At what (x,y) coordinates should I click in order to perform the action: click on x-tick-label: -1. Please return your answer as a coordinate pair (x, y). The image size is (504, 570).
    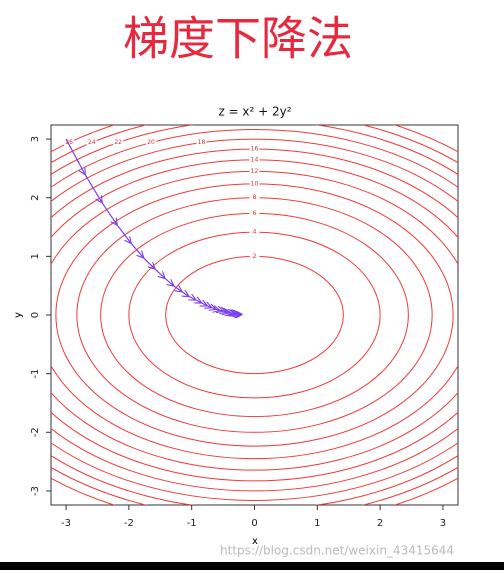
    Looking at the image, I should click on (192, 523).